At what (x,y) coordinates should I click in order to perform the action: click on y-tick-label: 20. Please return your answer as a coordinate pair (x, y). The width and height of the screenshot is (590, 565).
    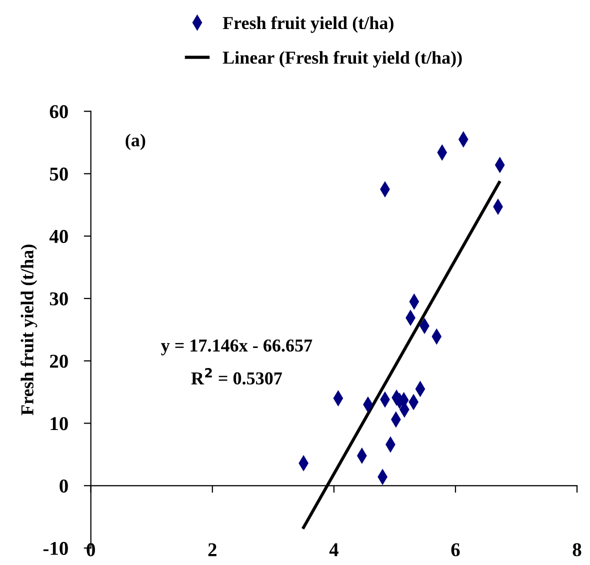
    Looking at the image, I should click on (59, 361).